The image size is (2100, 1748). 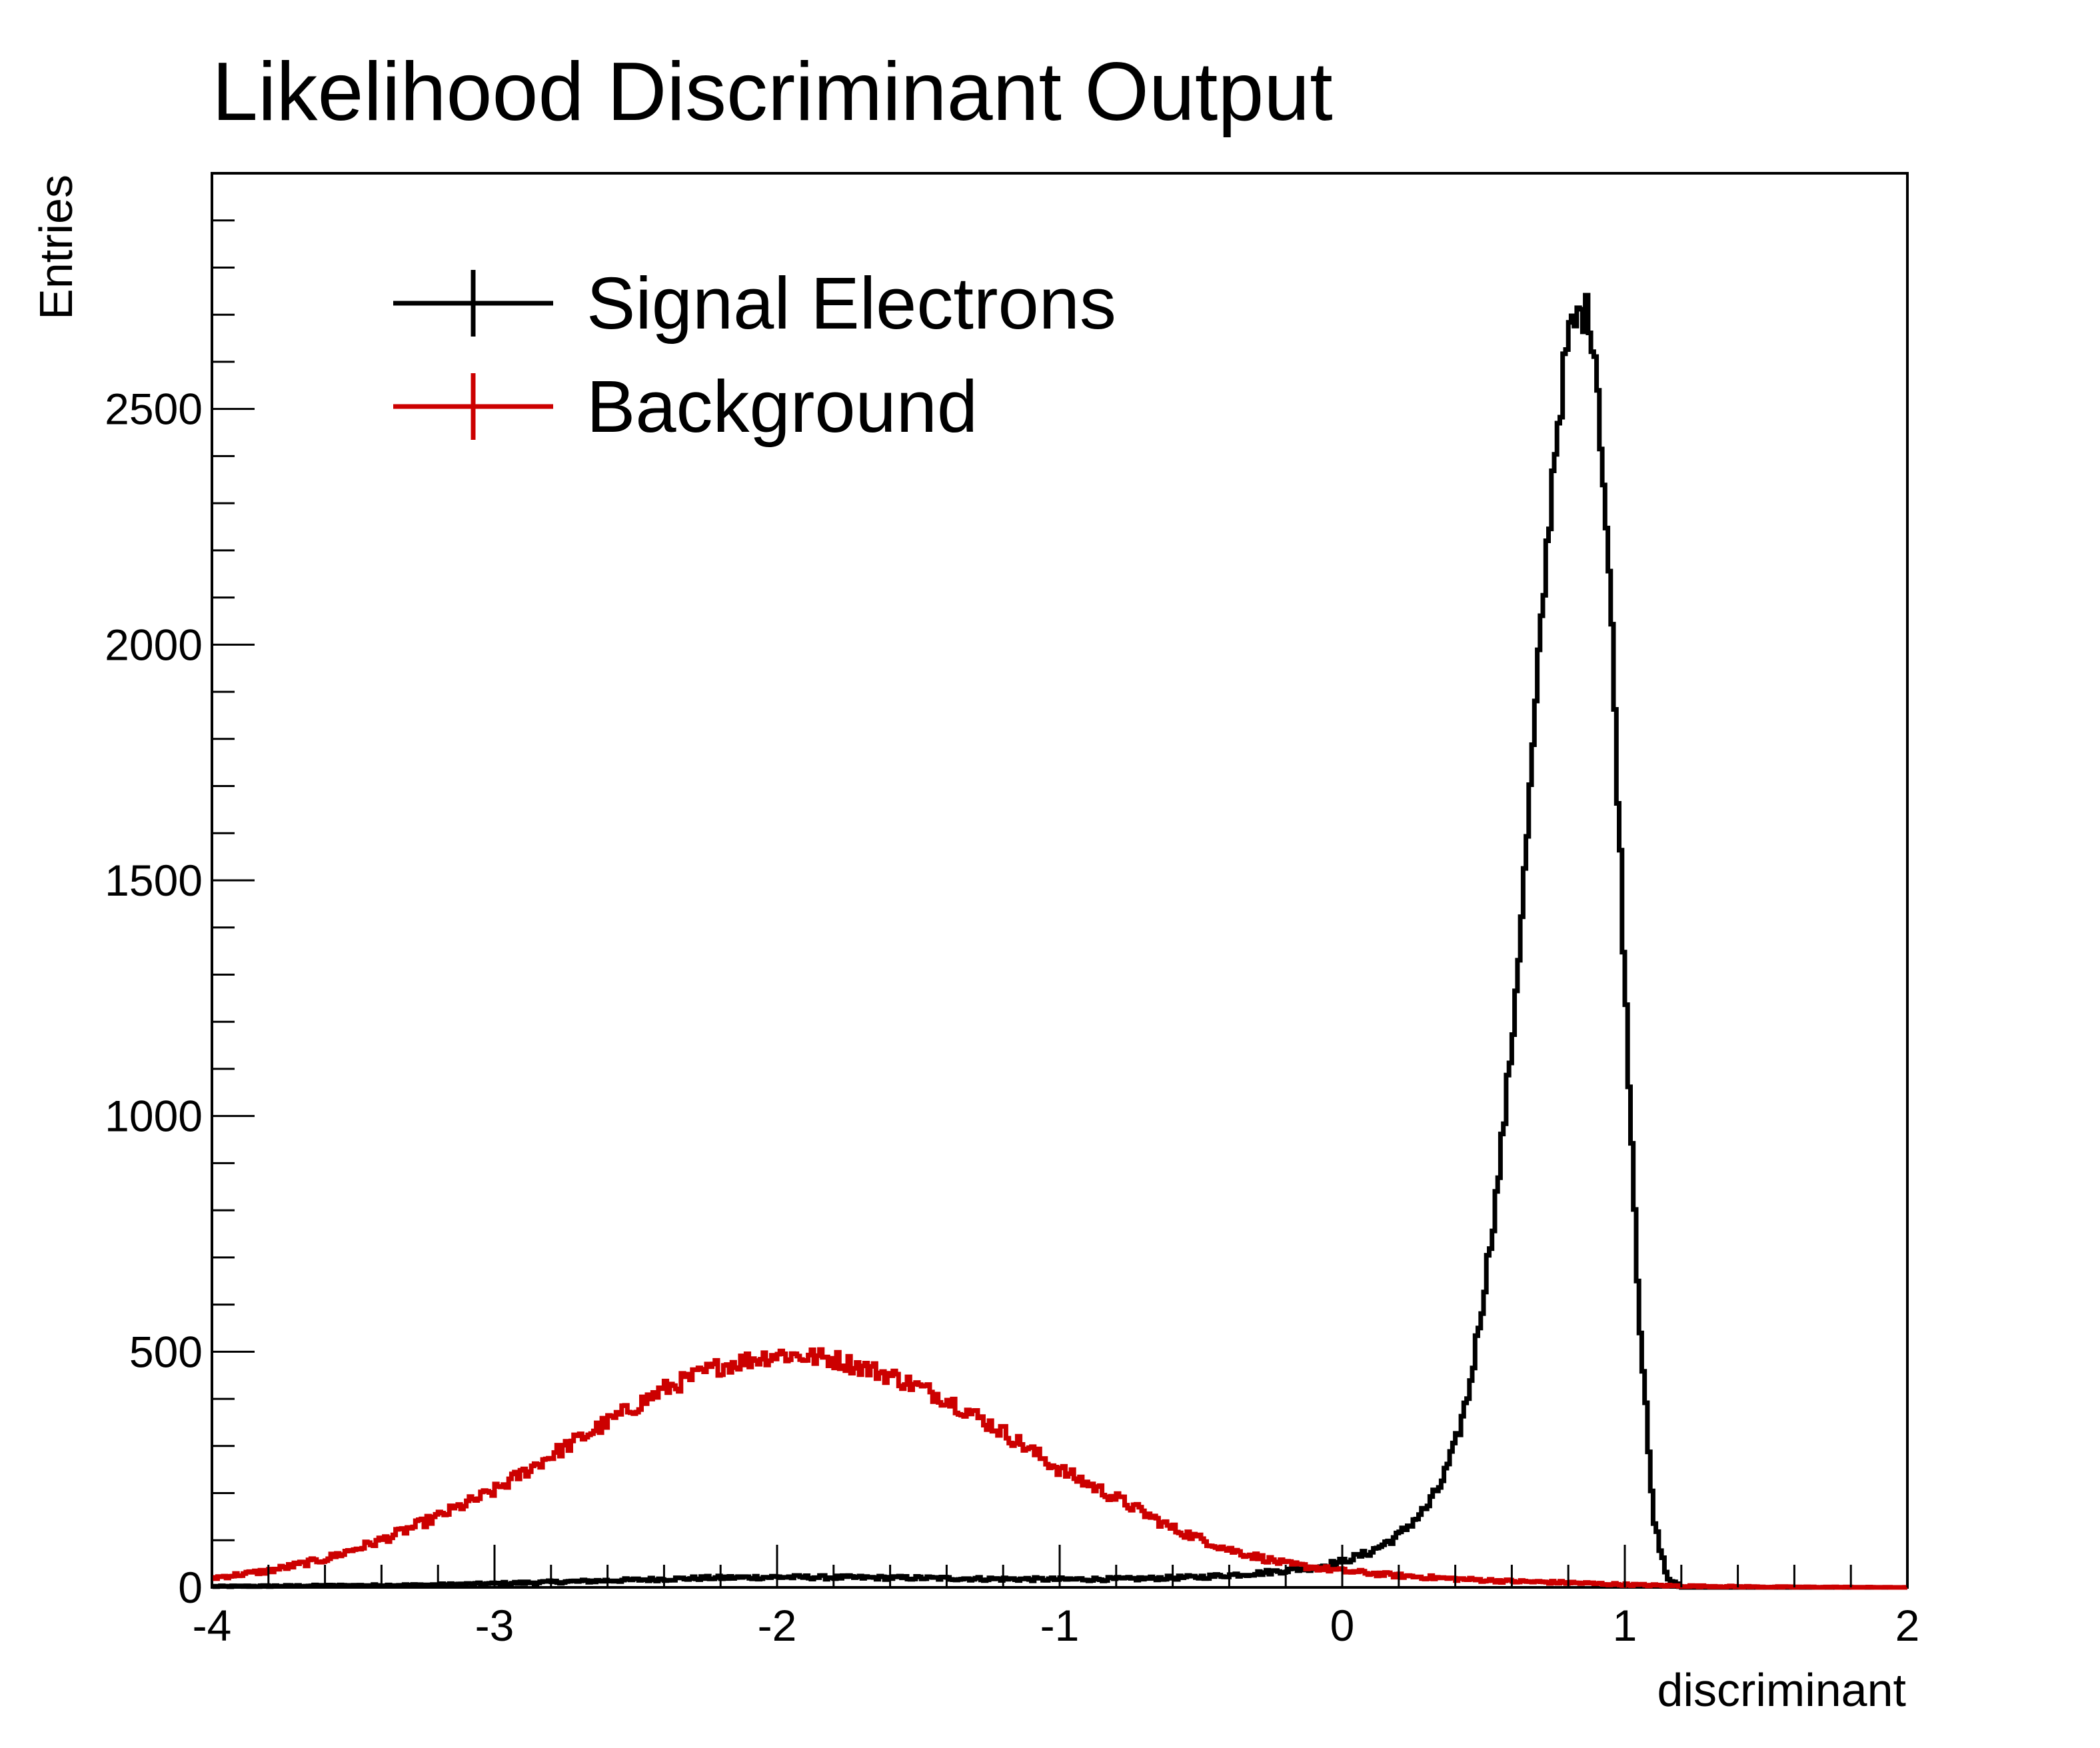 What do you see at coordinates (495, 1625) in the screenshot?
I see `x-tick-label: -3` at bounding box center [495, 1625].